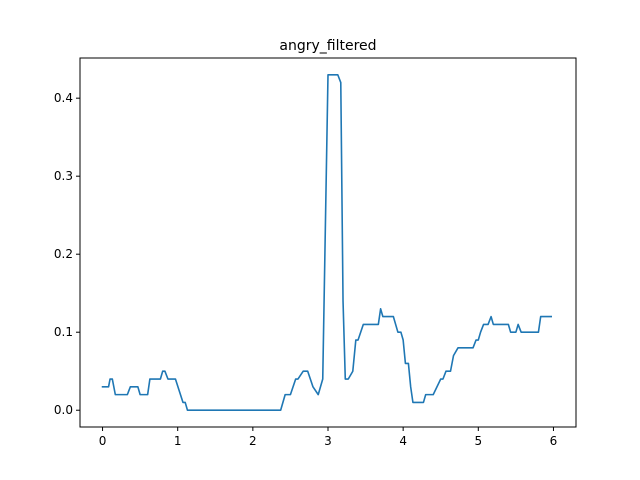 Image resolution: width=640 pixels, height=480 pixels. What do you see at coordinates (403, 441) in the screenshot?
I see `x-tick-label: 4` at bounding box center [403, 441].